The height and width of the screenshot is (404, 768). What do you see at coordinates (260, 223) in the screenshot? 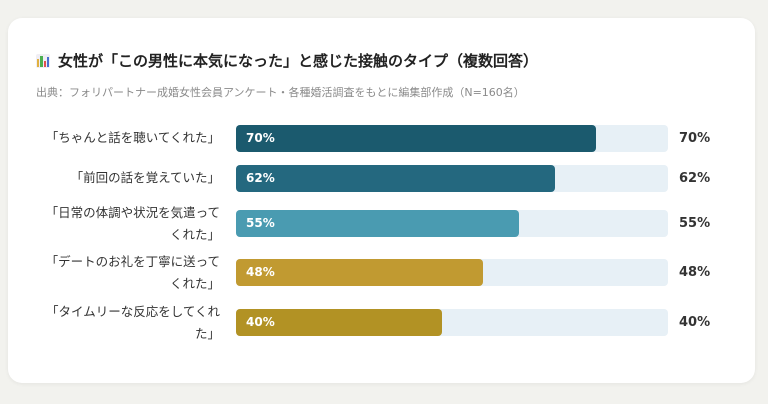
I see `bar-value-label: 55%` at bounding box center [260, 223].